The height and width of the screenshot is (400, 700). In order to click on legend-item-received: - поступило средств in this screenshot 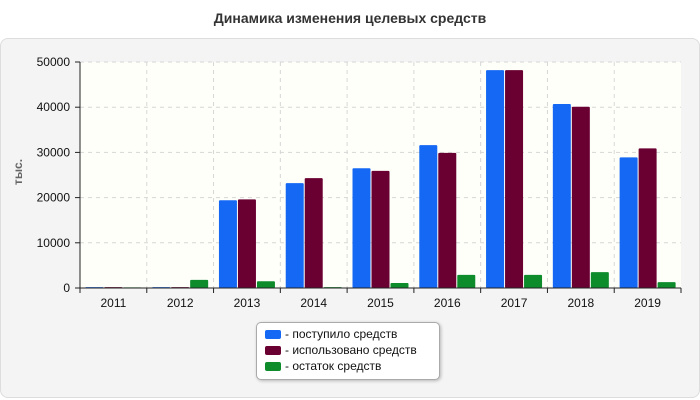, I will do `click(352, 334)`.